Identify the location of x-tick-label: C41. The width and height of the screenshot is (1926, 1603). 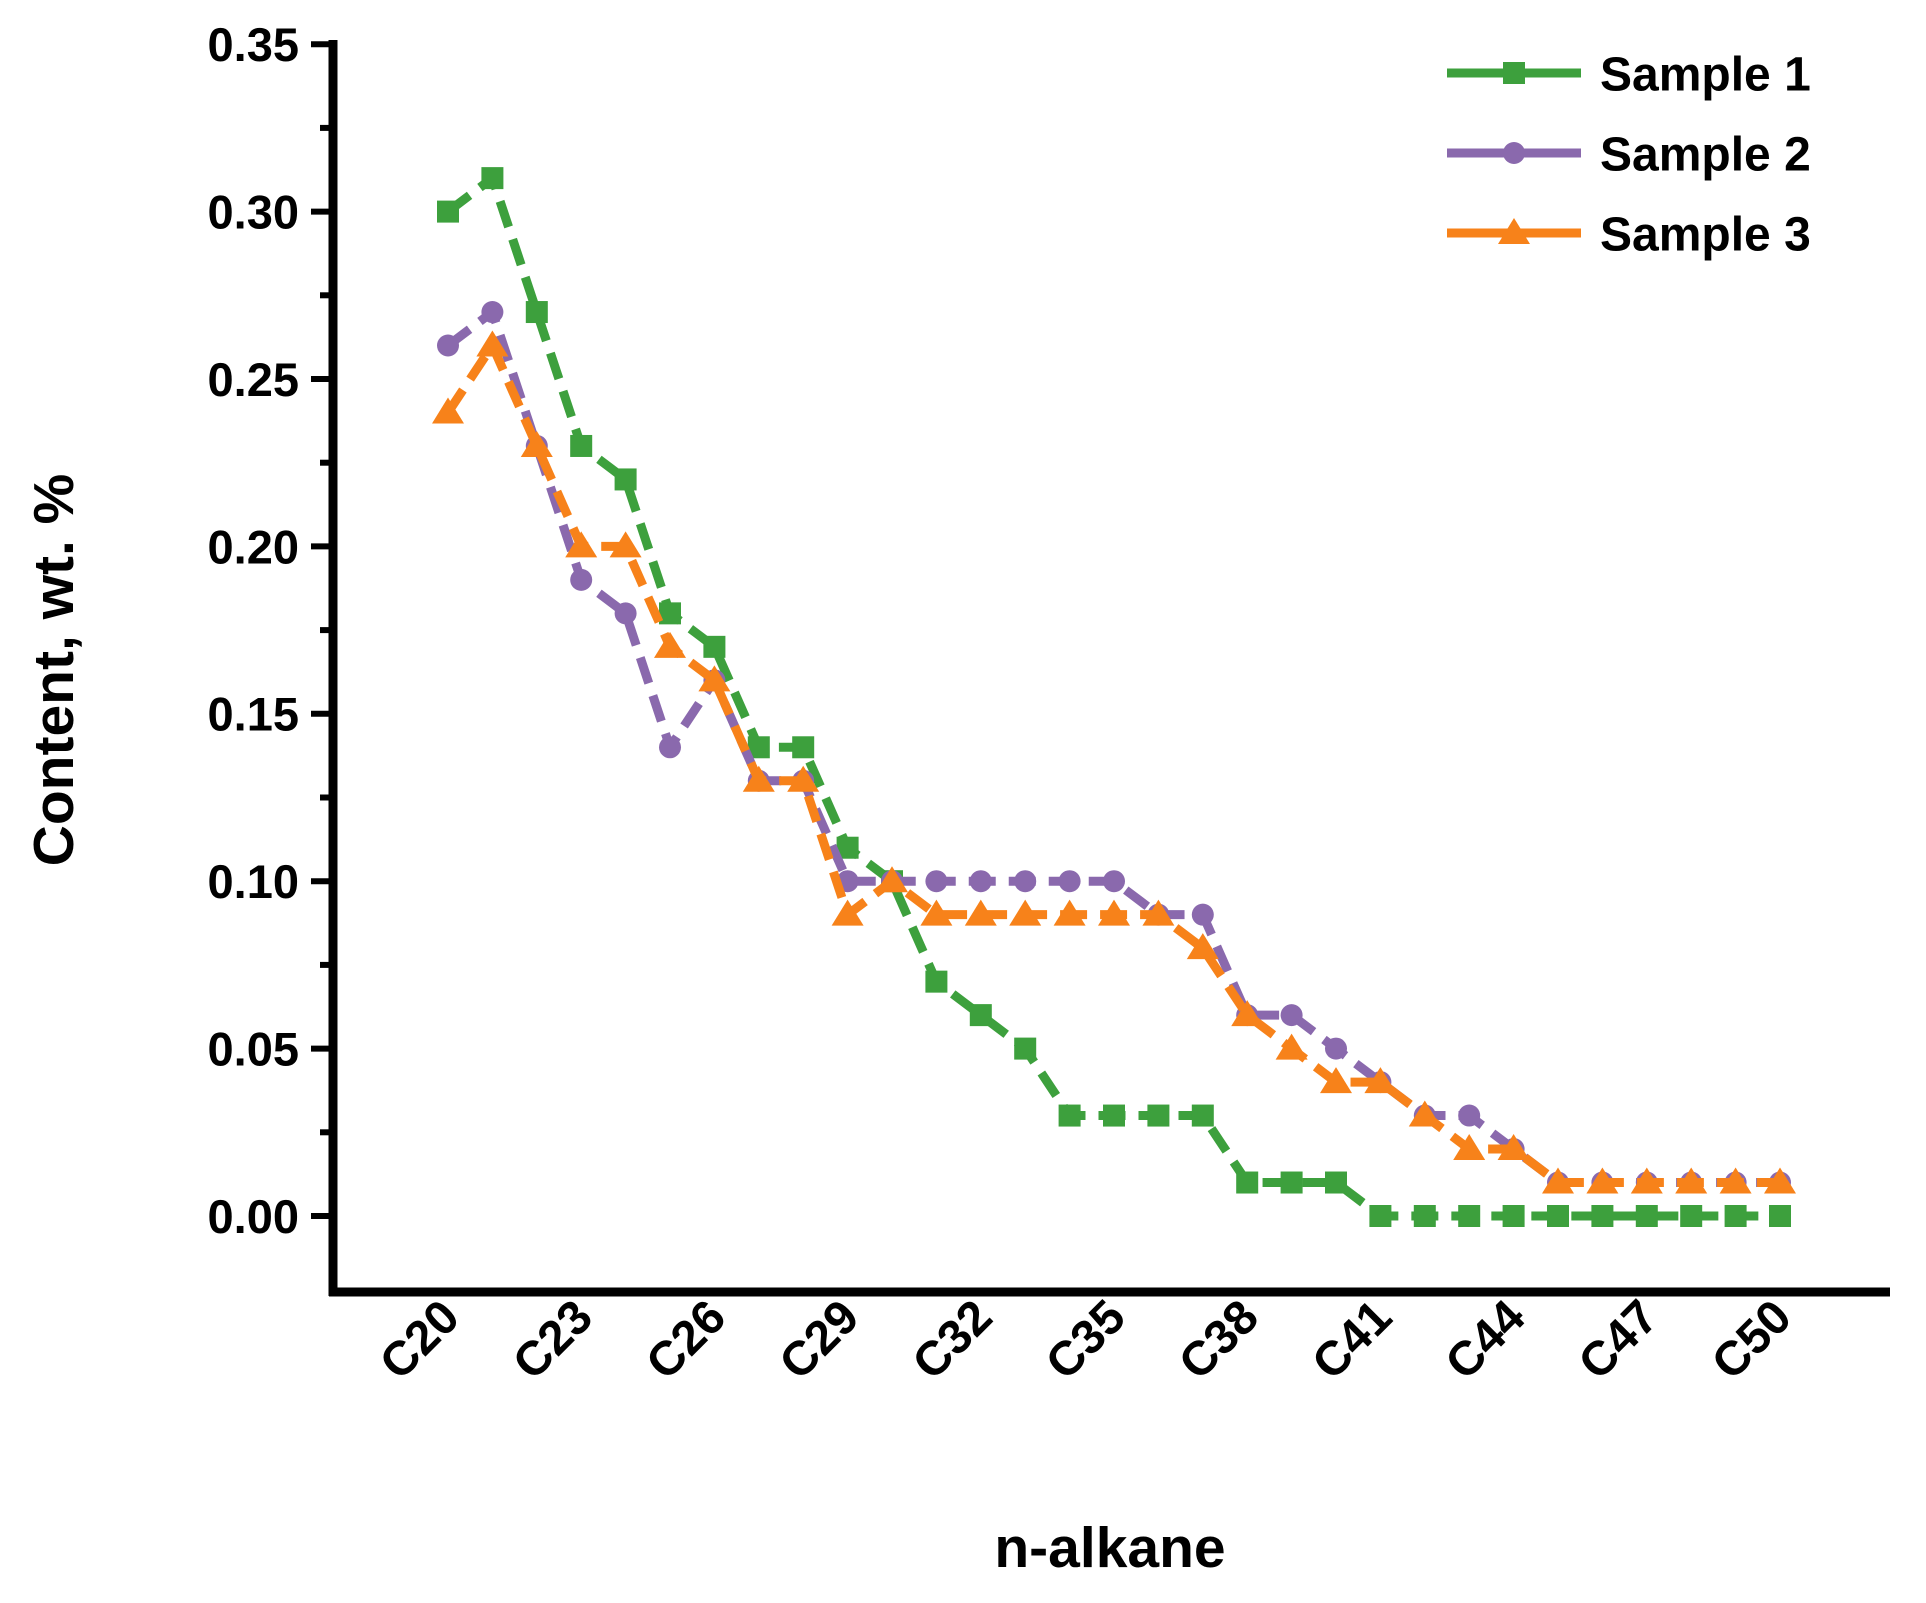
(1352, 1340).